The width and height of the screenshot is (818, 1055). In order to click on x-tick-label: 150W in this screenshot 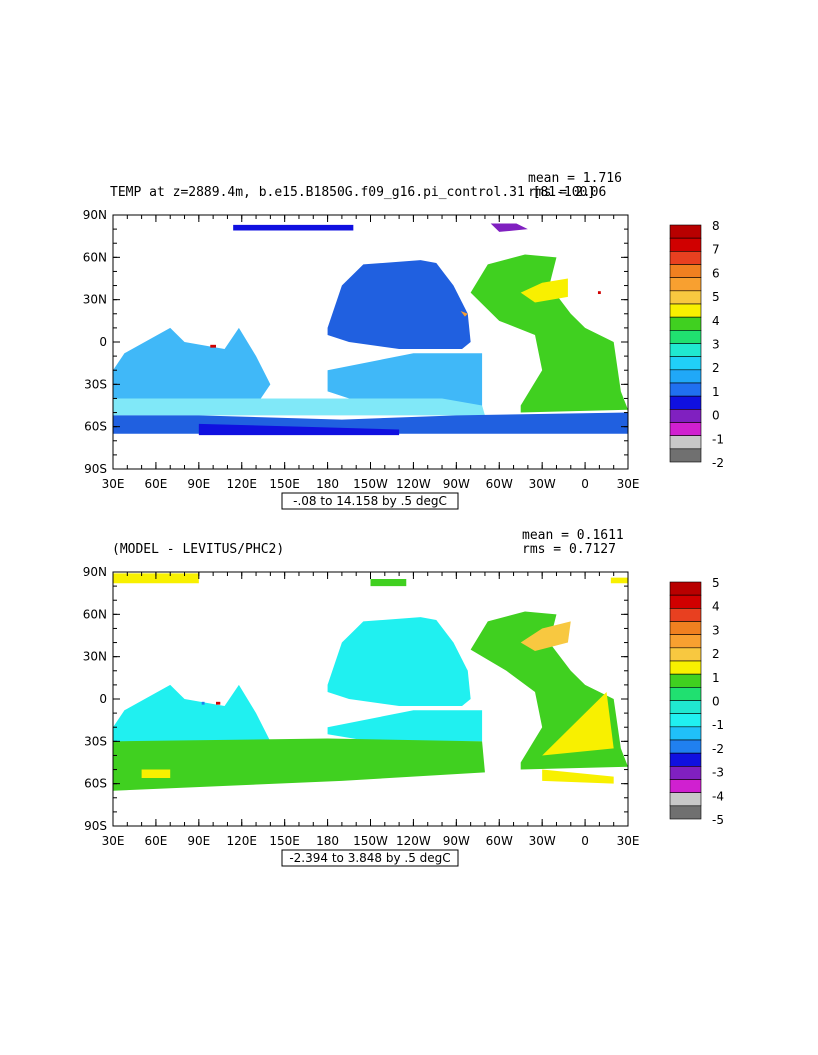, I will do `click(370, 484)`.